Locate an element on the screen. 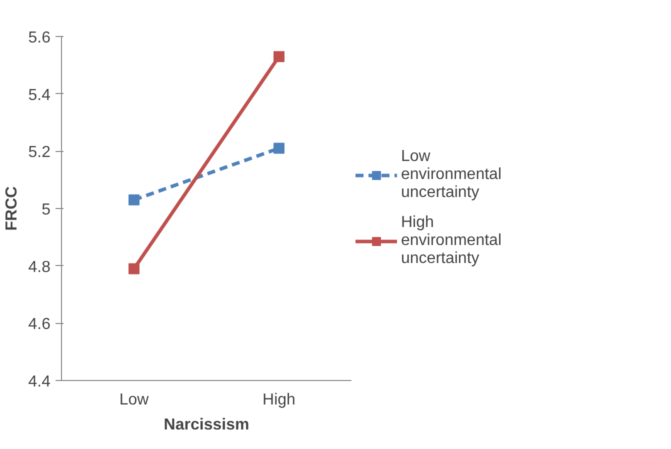 The width and height of the screenshot is (671, 449). legend-label: High environmental uncertainty is located at coordinates (451, 241).